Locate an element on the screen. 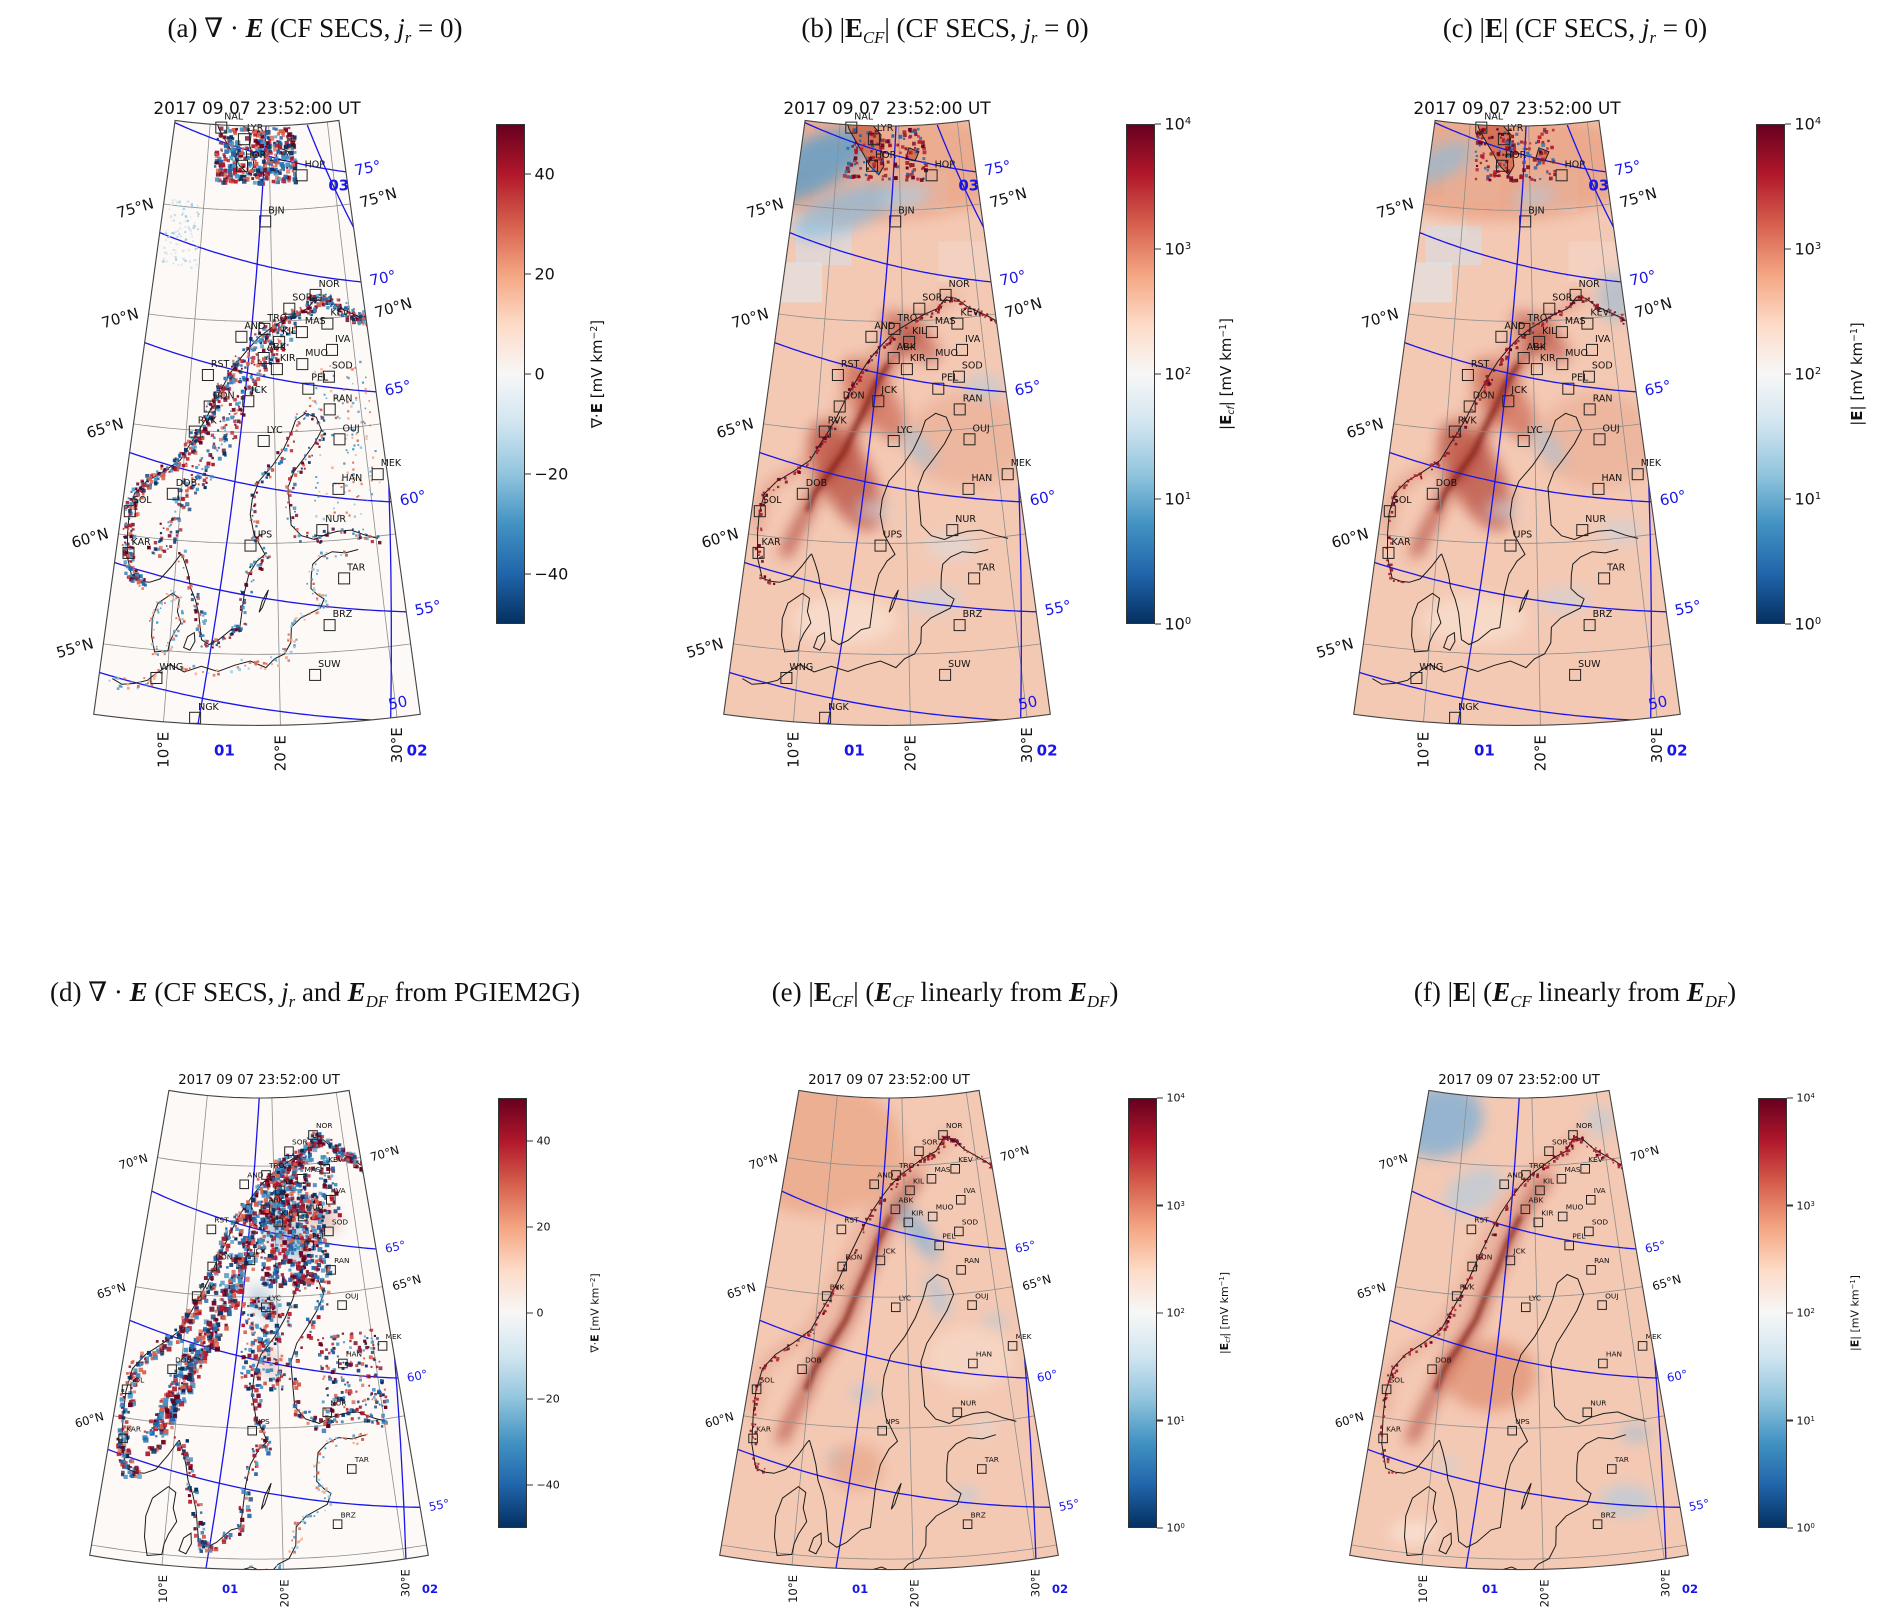  station-label: NGK is located at coordinates (1468, 707).